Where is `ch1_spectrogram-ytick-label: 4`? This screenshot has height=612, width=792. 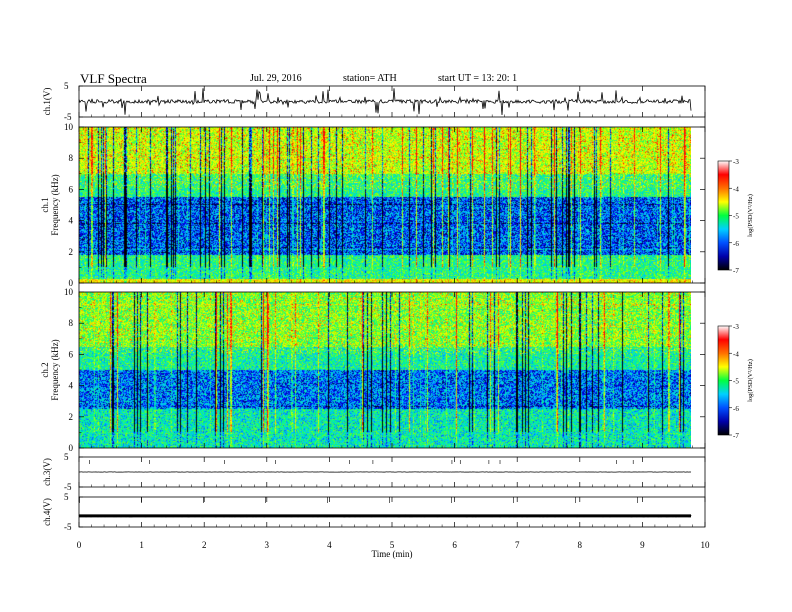 ch1_spectrogram-ytick-label: 4 is located at coordinates (71, 221).